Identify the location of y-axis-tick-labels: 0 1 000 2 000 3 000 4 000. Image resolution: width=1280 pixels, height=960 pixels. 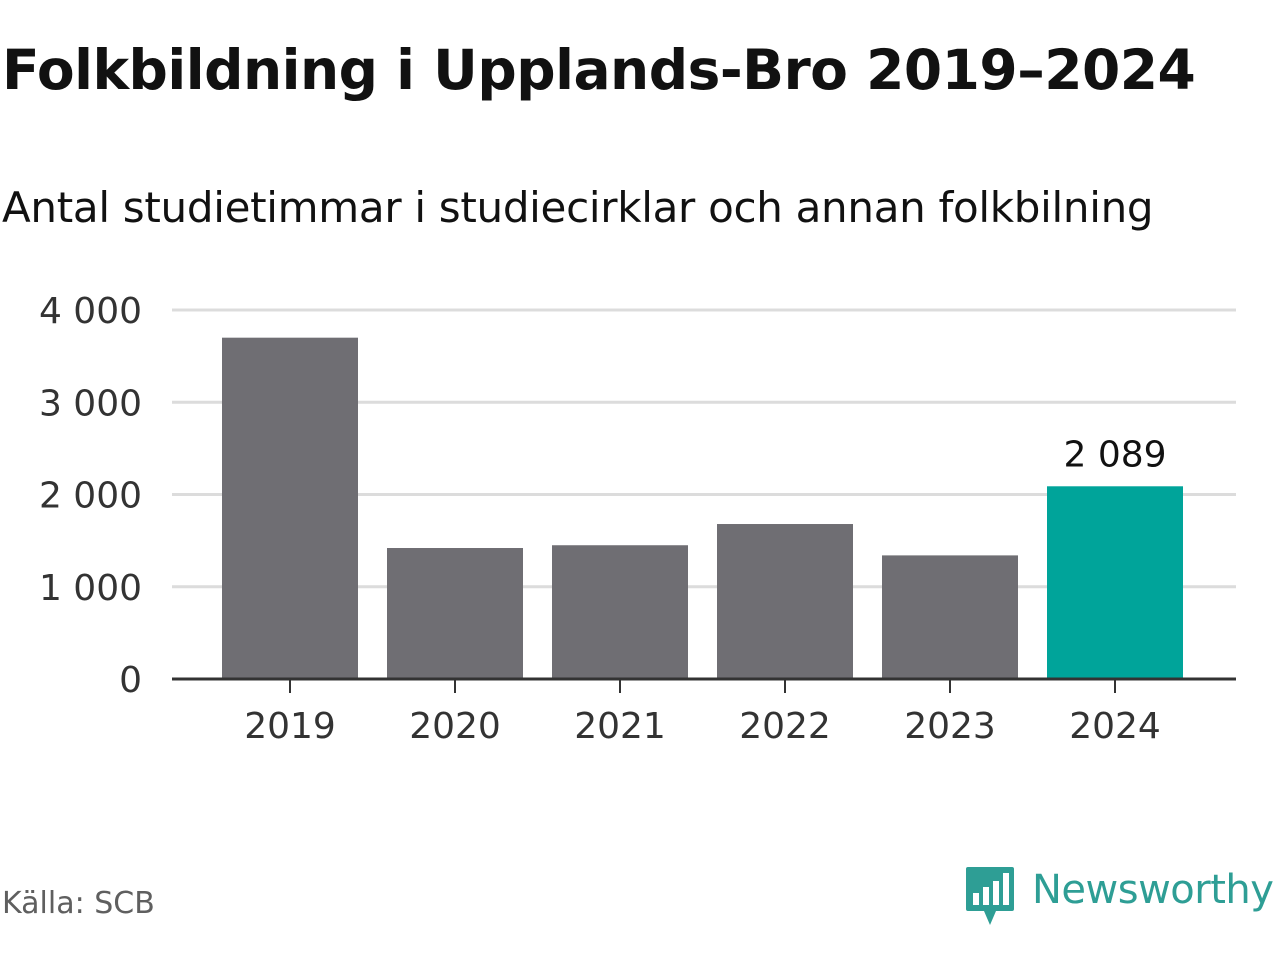
(90, 496).